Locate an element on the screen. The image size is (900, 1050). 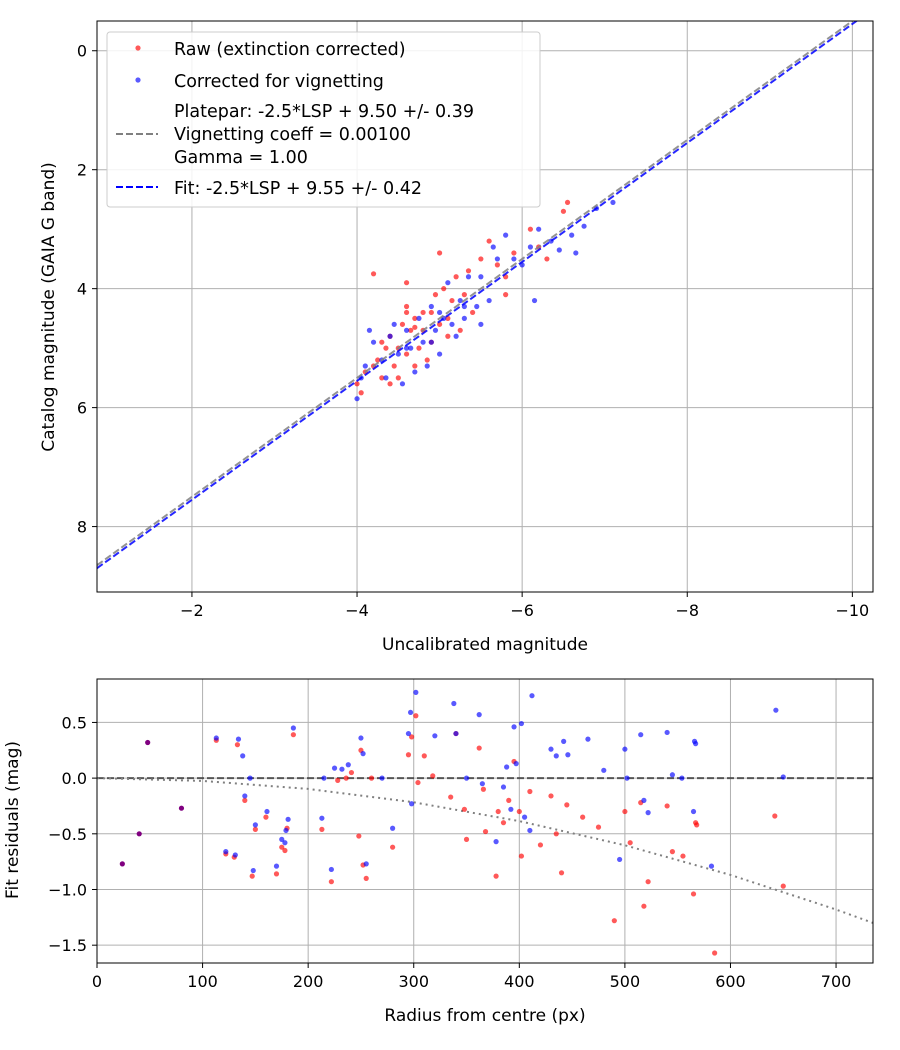
legend-gamma-label: Gamma = 1.00 is located at coordinates (241, 158).